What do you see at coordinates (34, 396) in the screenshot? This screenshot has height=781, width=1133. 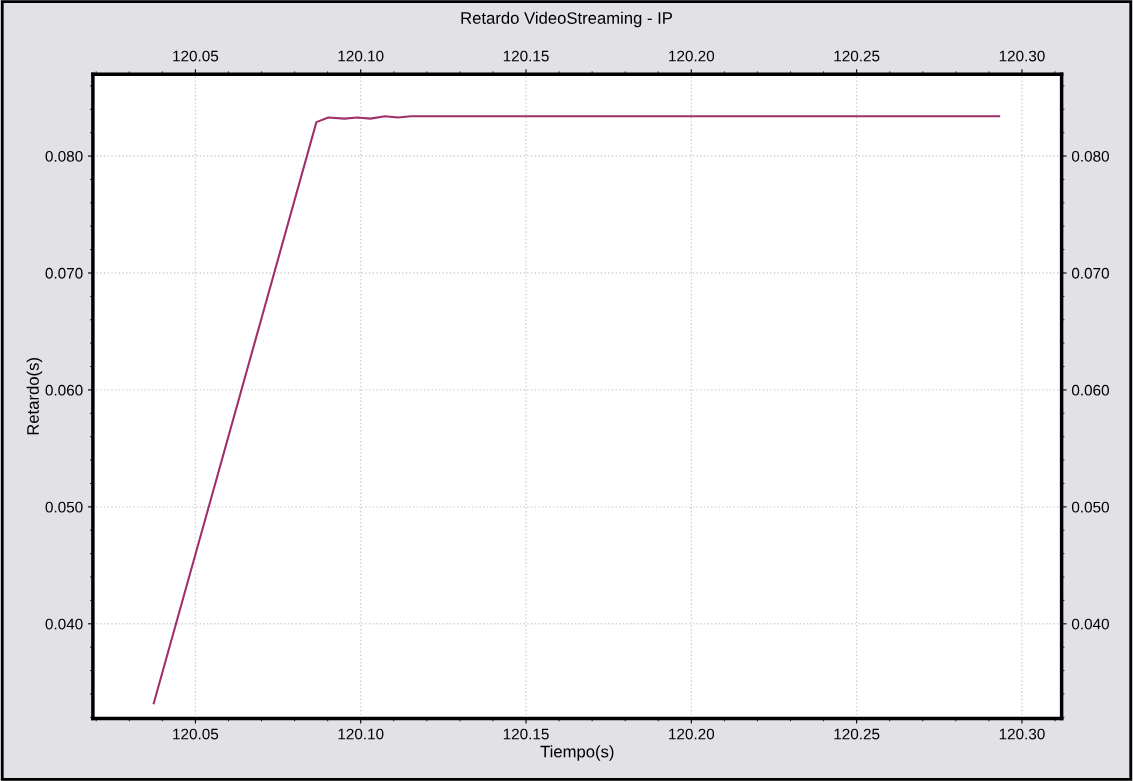 I see `y-axis-title: Retardo(s)` at bounding box center [34, 396].